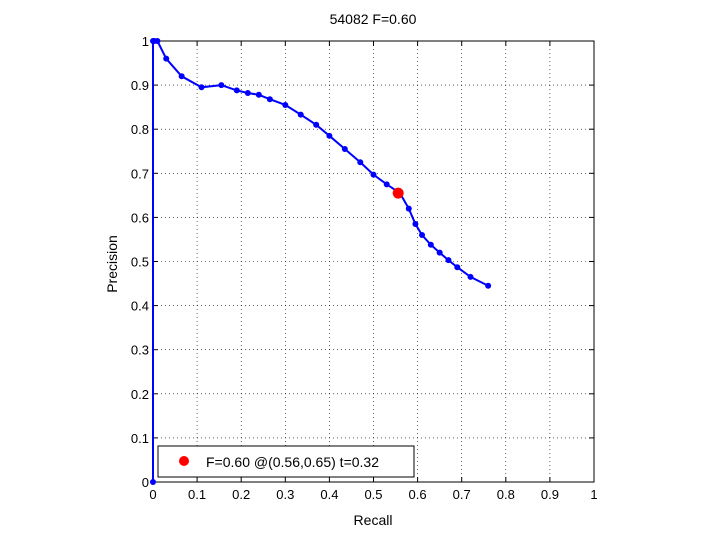  I want to click on x-tick-label: 0.8, so click(506, 494).